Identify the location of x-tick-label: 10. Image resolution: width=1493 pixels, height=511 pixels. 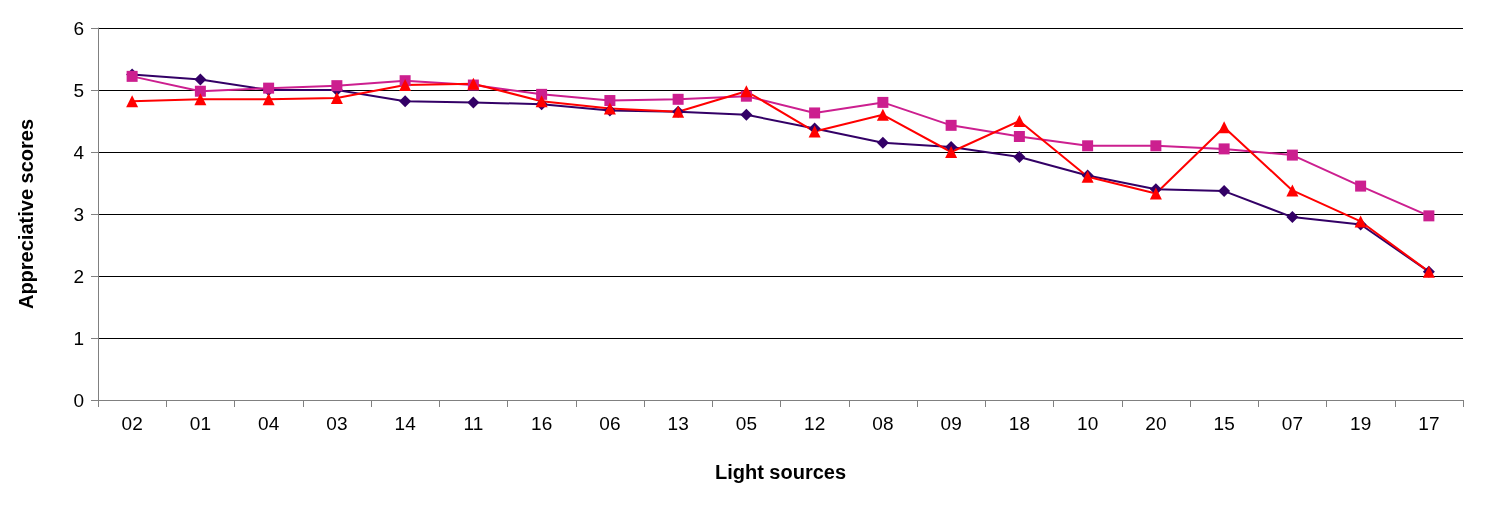
(1088, 423).